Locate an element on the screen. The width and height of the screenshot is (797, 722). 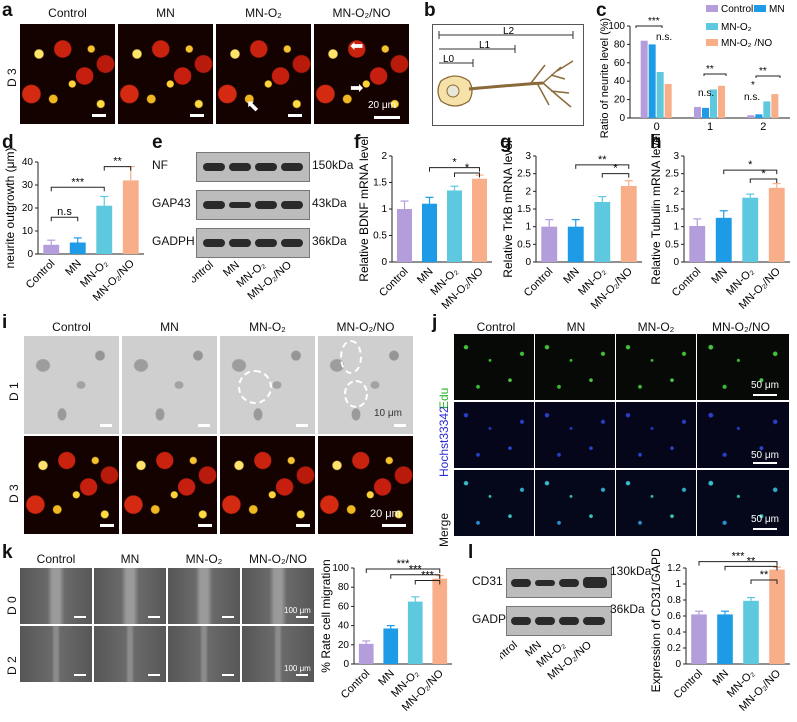
panel-j-scale-2: 50 μm is located at coordinates (765, 455).